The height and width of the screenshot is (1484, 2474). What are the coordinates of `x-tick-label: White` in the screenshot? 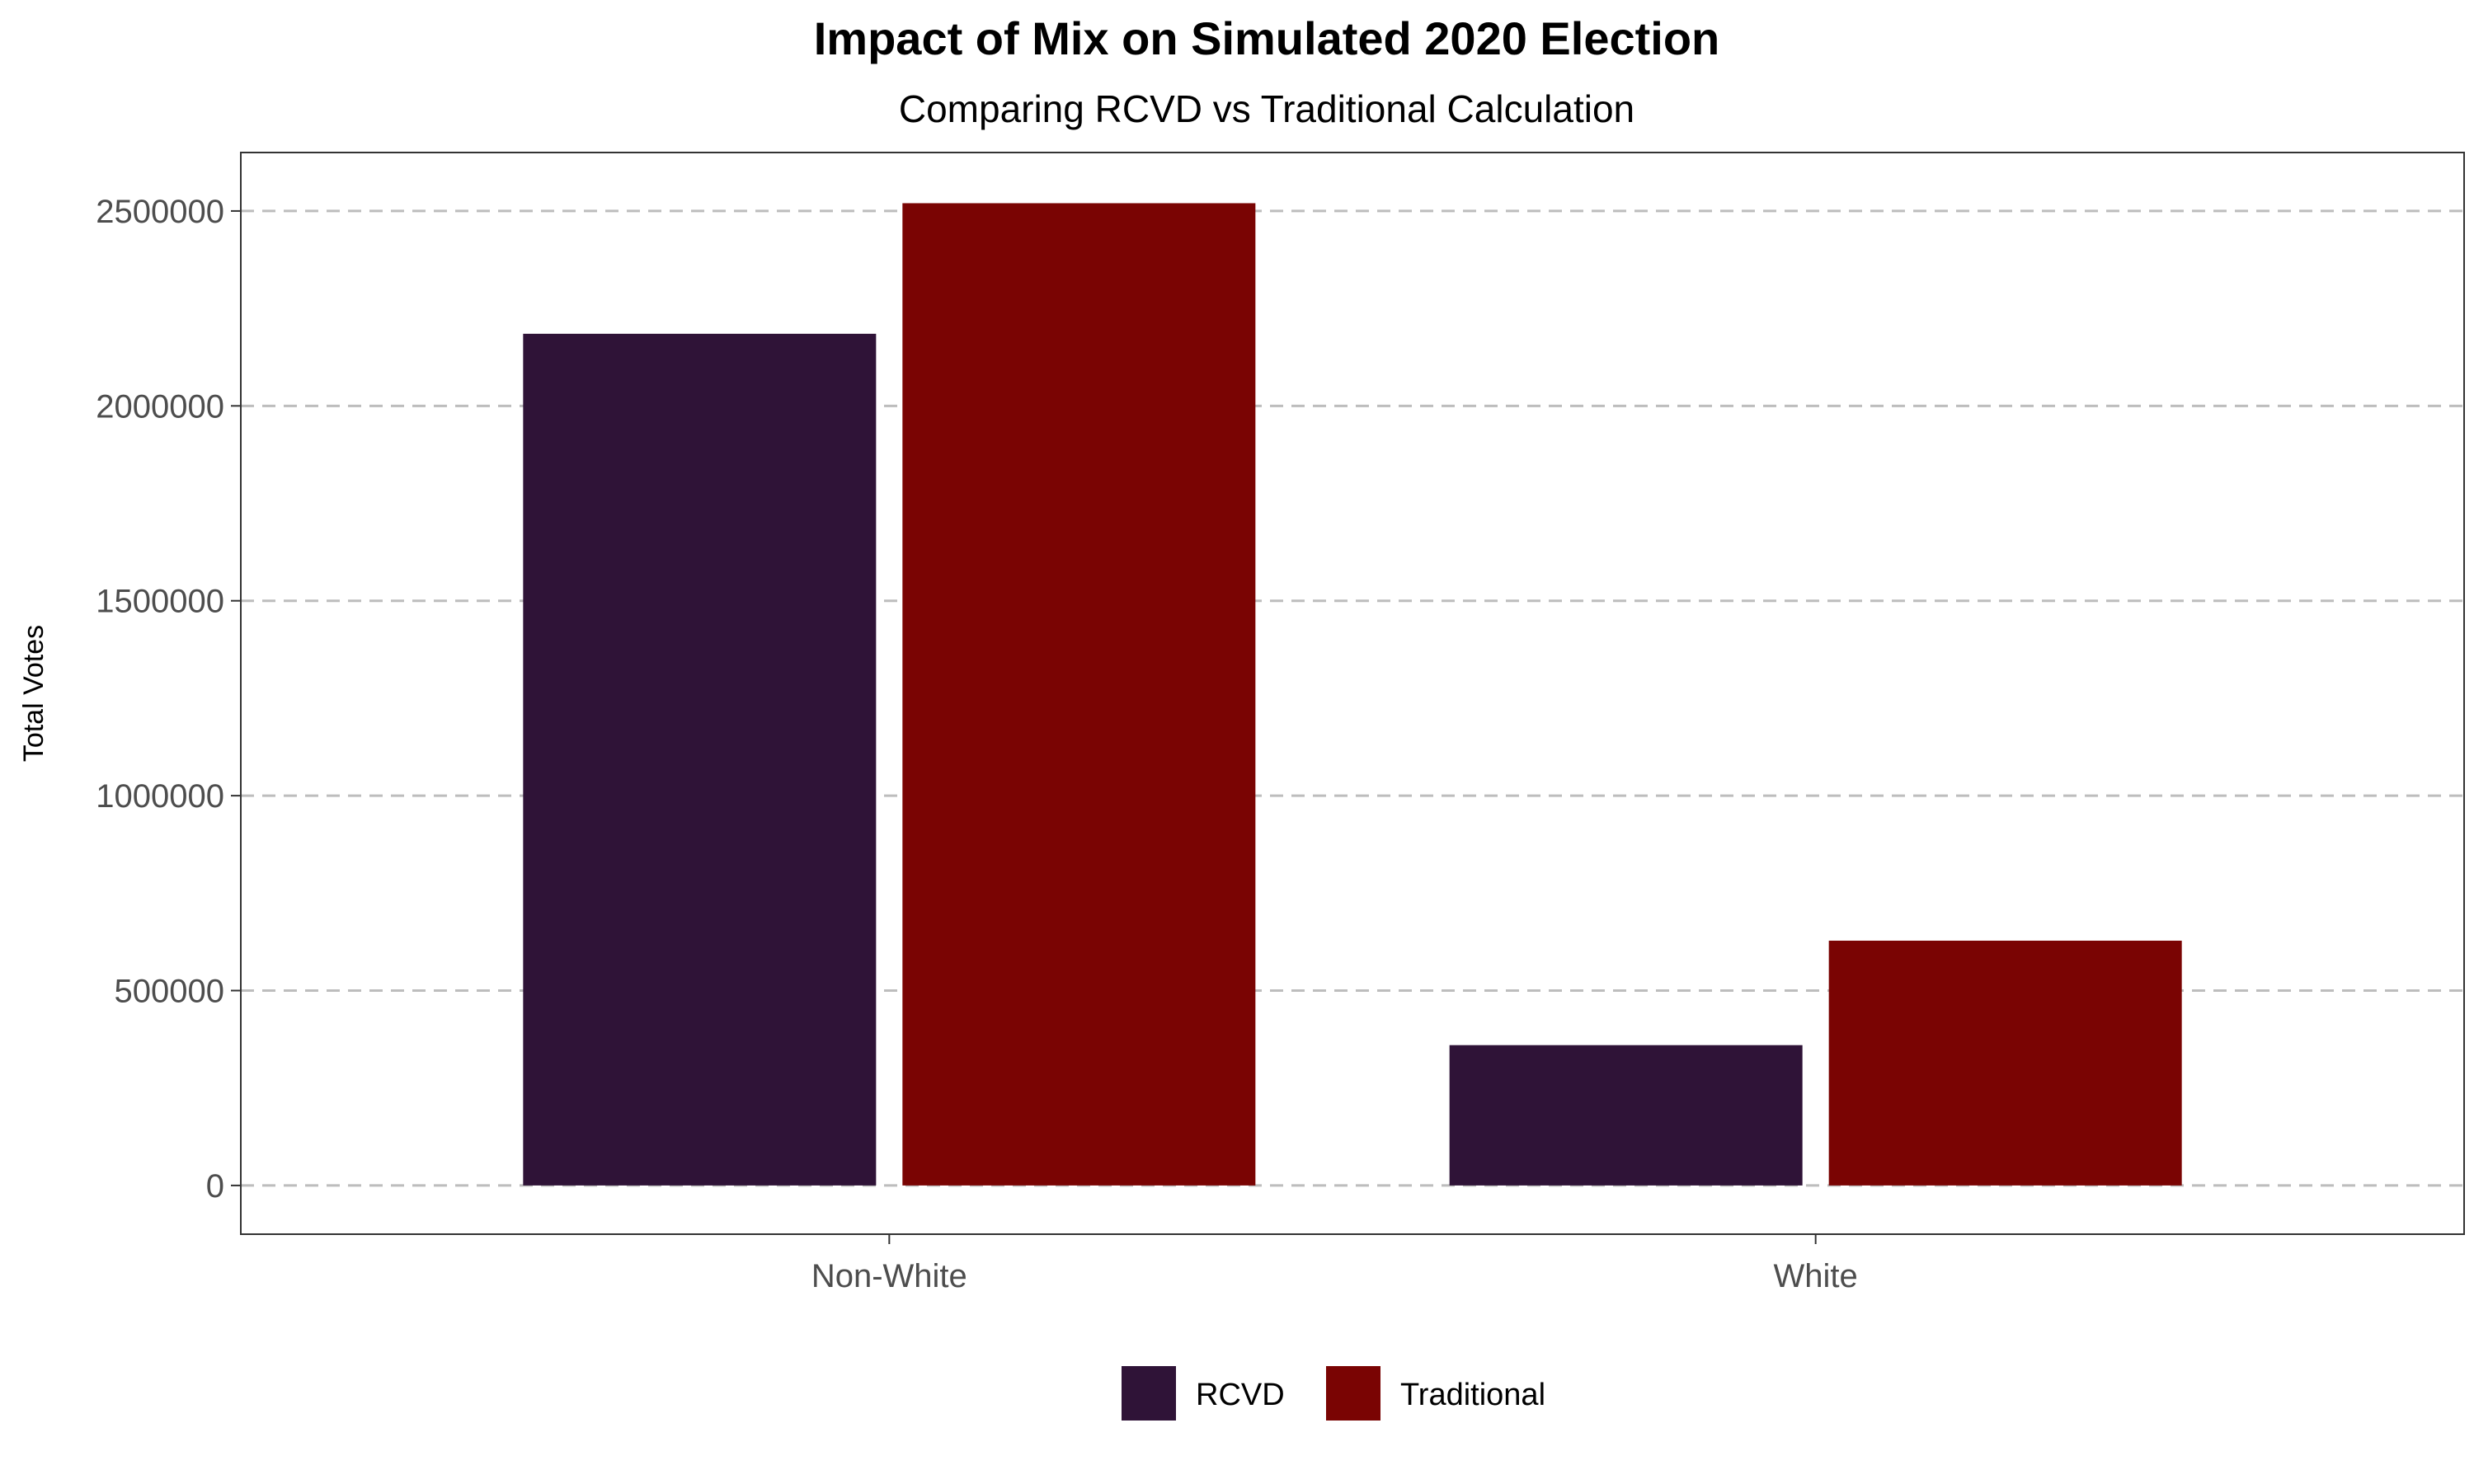 It's located at (1816, 1276).